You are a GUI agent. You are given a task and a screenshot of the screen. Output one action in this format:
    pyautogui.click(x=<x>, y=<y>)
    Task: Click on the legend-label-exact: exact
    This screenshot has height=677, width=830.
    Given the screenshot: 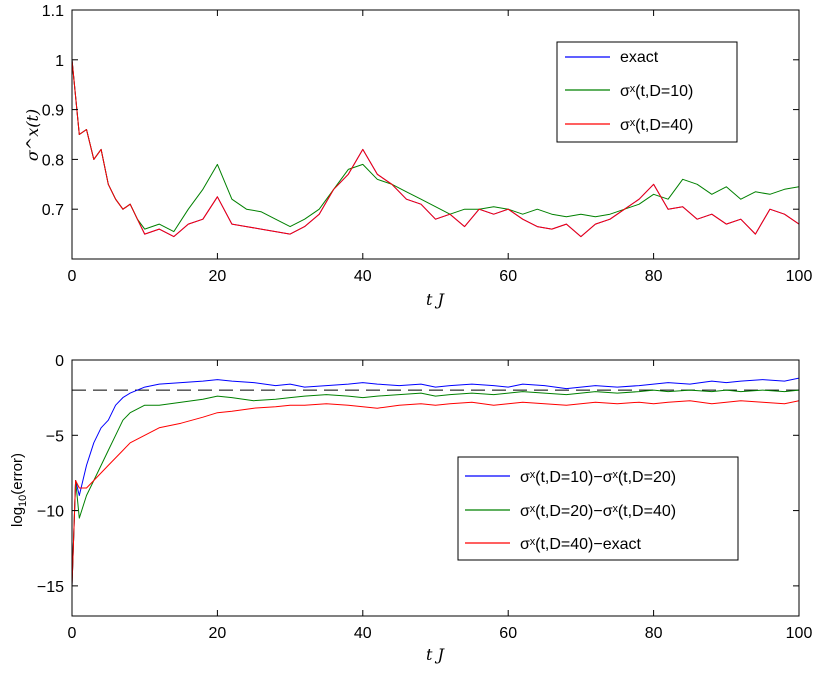 What is the action you would take?
    pyautogui.click(x=639, y=57)
    